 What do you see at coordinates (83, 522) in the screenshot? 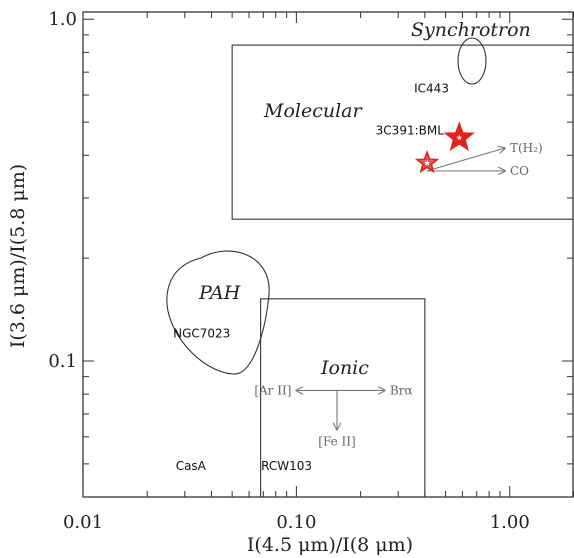
I see `x-tick-label-0.01: 0.01` at bounding box center [83, 522].